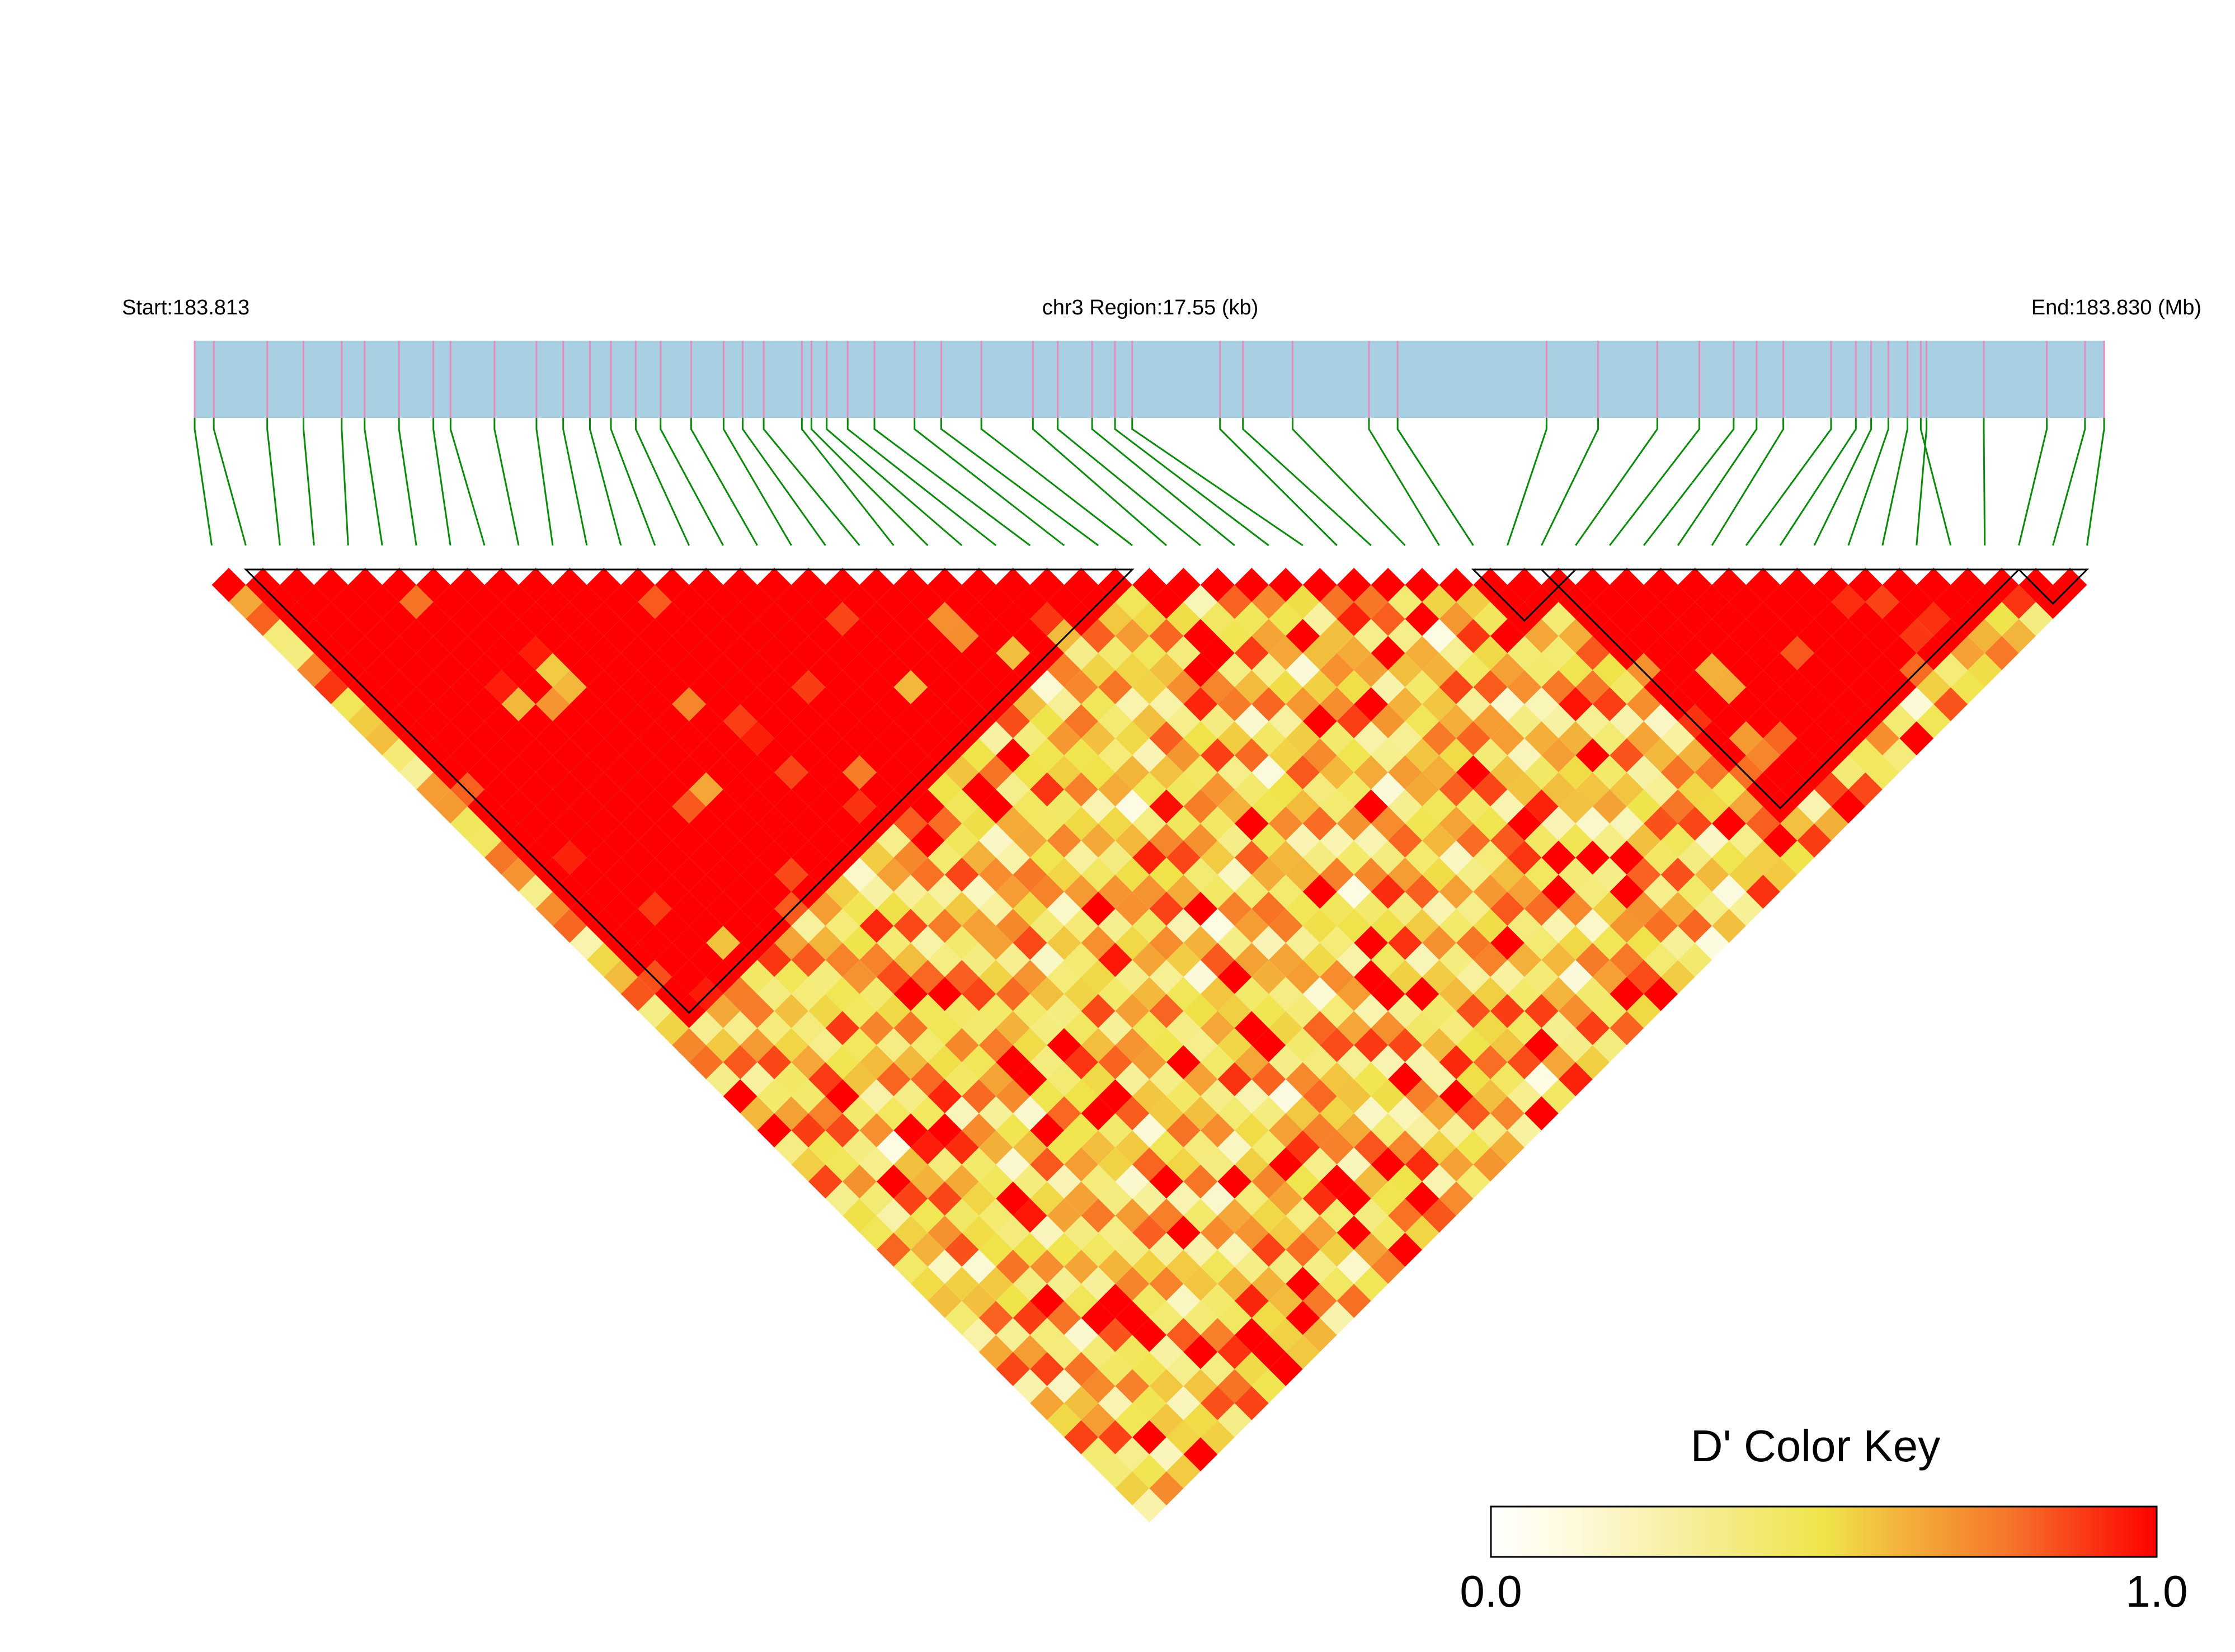 Image resolution: width=2235 pixels, height=1652 pixels. I want to click on snp-ticks, so click(1149, 379).